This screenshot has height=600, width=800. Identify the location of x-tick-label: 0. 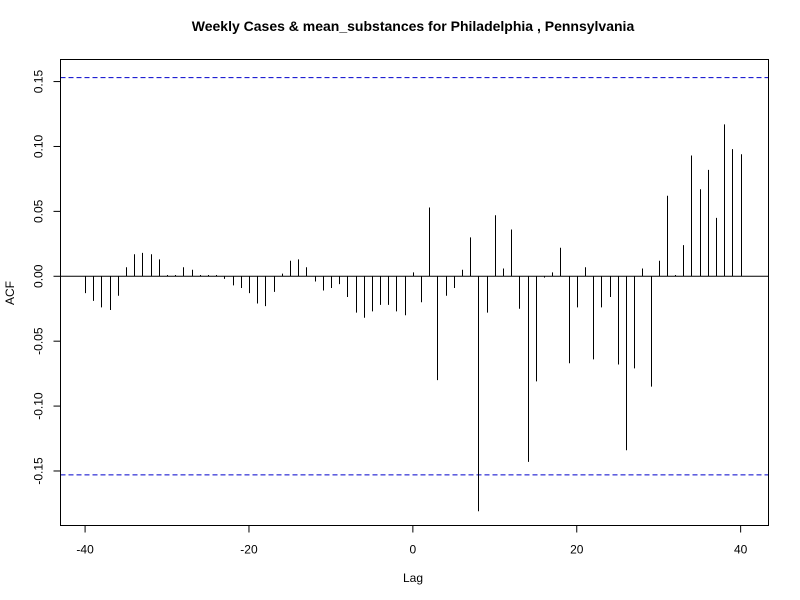
(413, 550).